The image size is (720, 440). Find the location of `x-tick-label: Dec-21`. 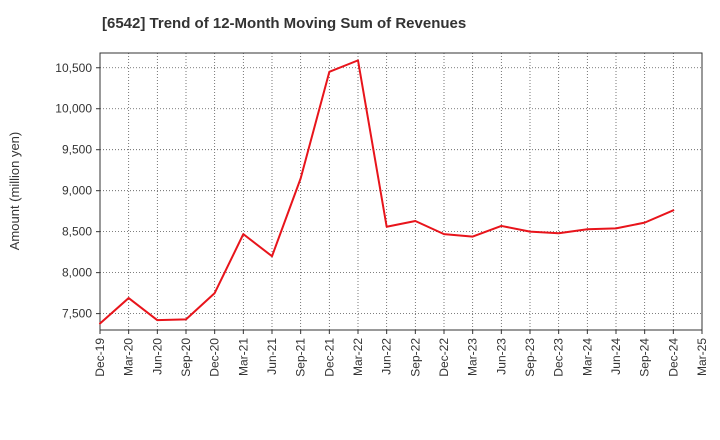

x-tick-label: Dec-21 is located at coordinates (329, 357).